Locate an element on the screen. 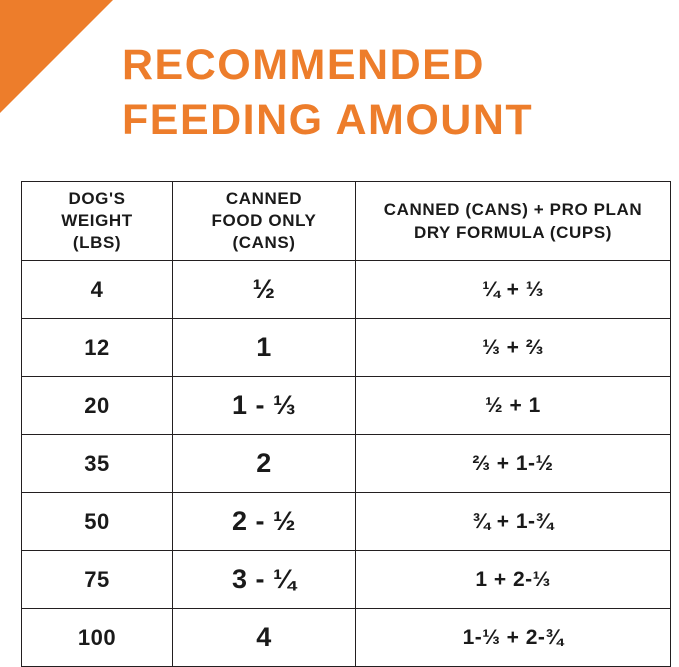  column-header-canned-food-only: CANNED FOOD ONLY (CANS) is located at coordinates (264, 221).